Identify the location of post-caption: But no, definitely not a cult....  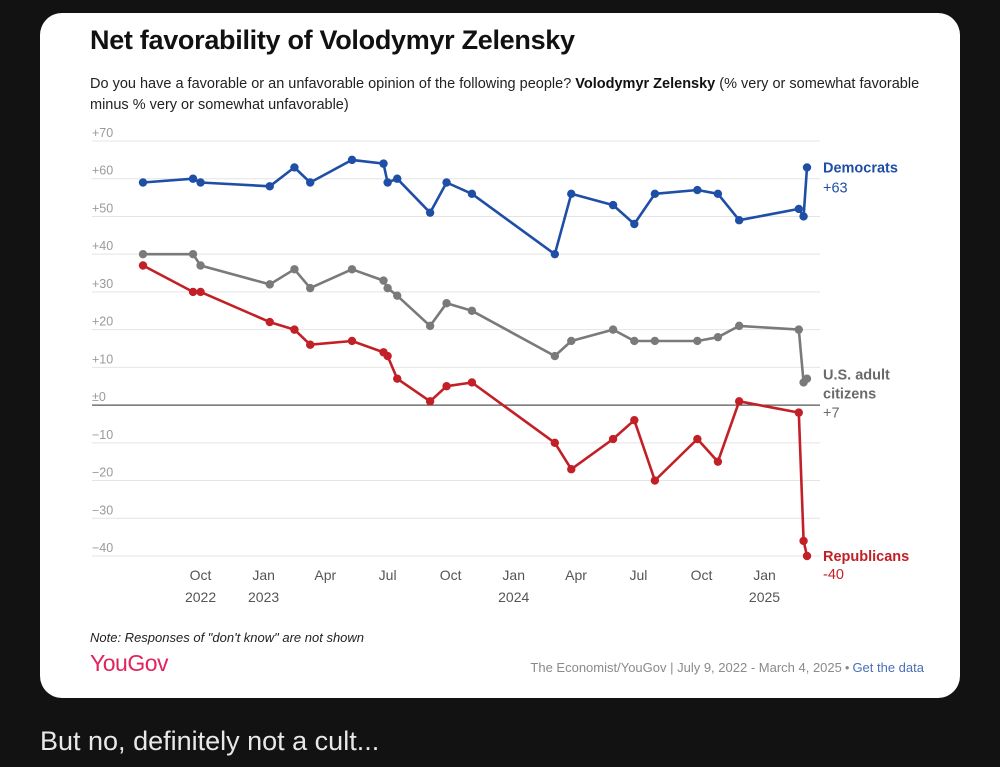
(210, 741).